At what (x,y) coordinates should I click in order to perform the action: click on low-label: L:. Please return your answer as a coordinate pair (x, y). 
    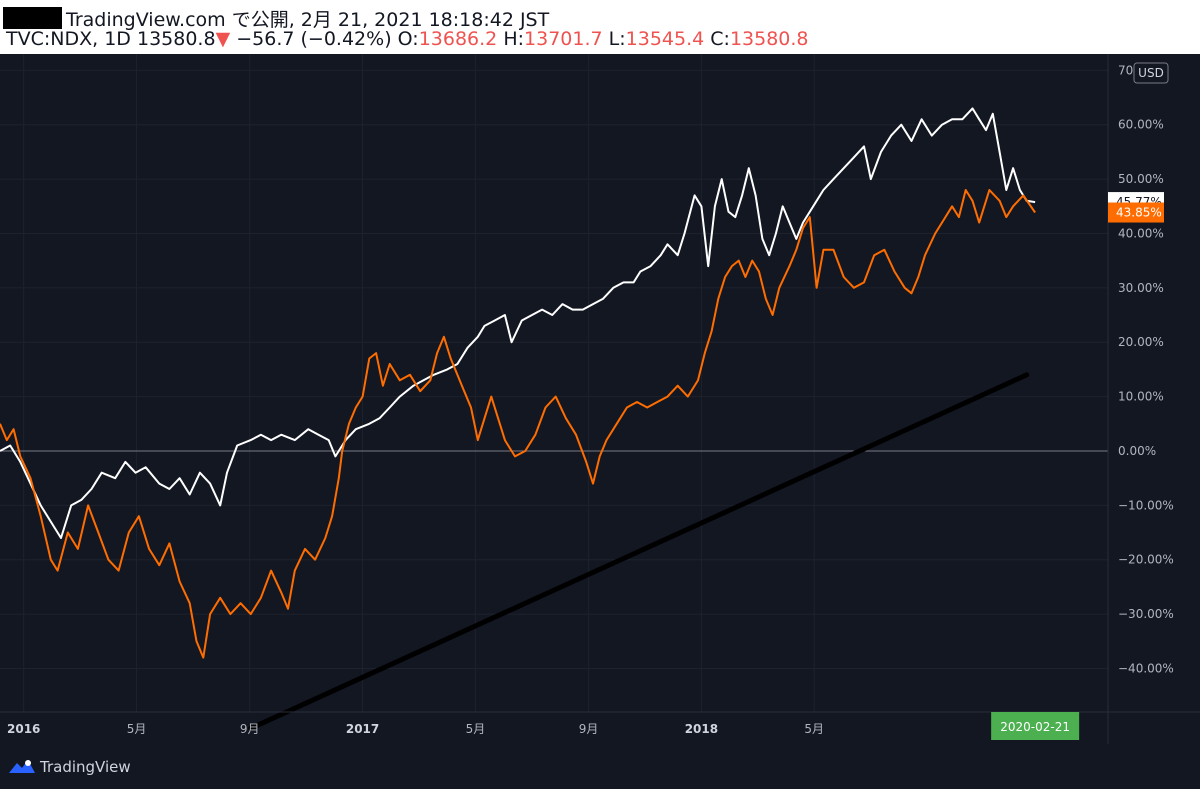
    Looking at the image, I should click on (617, 39).